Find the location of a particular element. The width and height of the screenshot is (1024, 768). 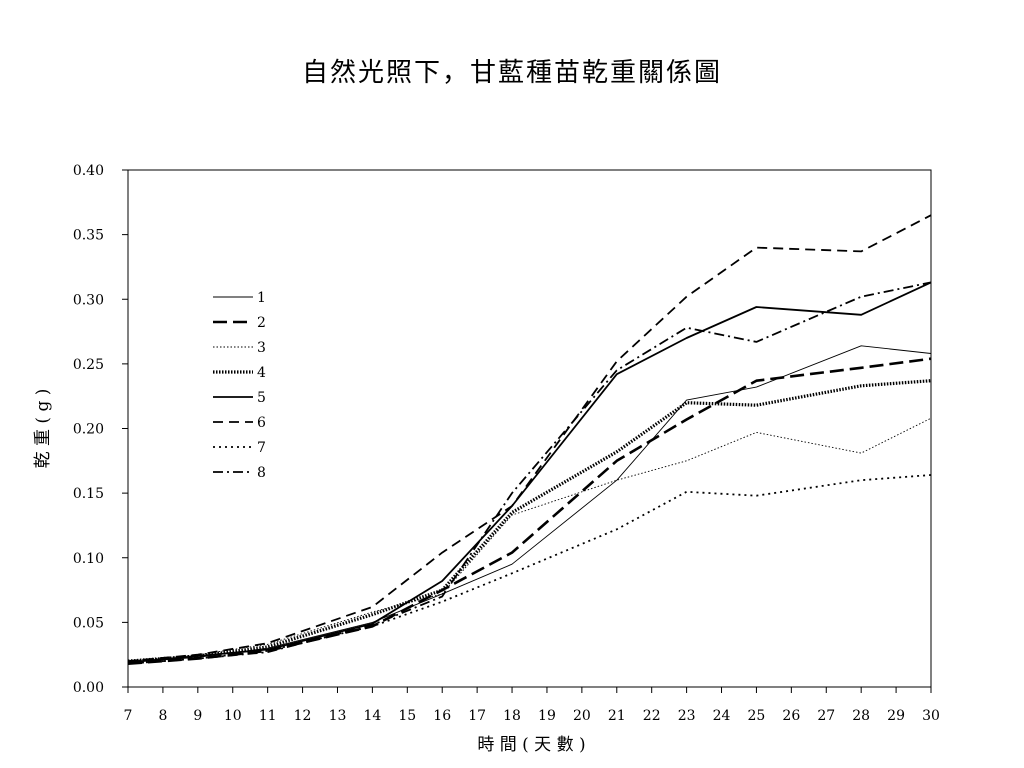

x-tick-label: 9 is located at coordinates (197, 716).